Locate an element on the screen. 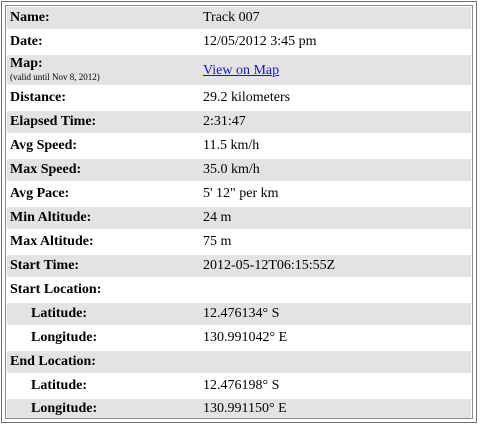 Image resolution: width=480 pixels, height=426 pixels. max-speed-value: 35.0 km/h is located at coordinates (231, 169).